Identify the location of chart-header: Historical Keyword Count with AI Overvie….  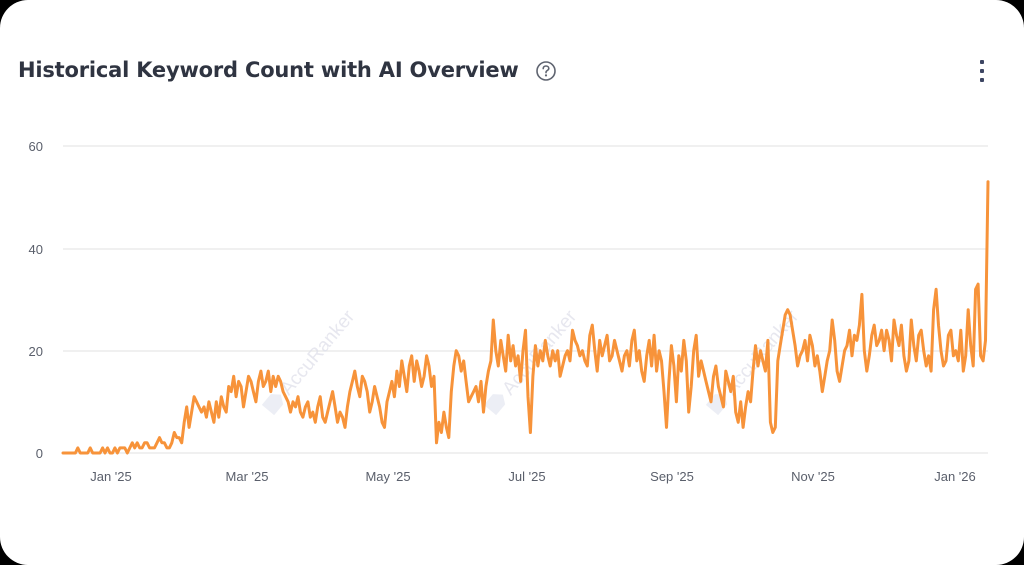
(511, 70).